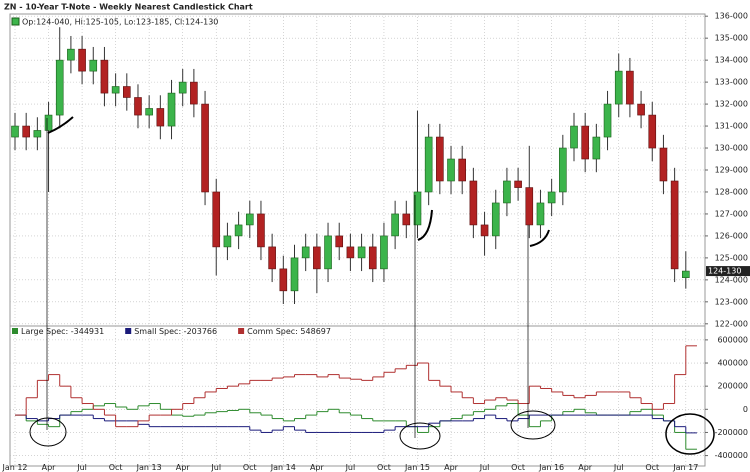  What do you see at coordinates (539, 238) in the screenshot?
I see `annotation-arc` at bounding box center [539, 238].